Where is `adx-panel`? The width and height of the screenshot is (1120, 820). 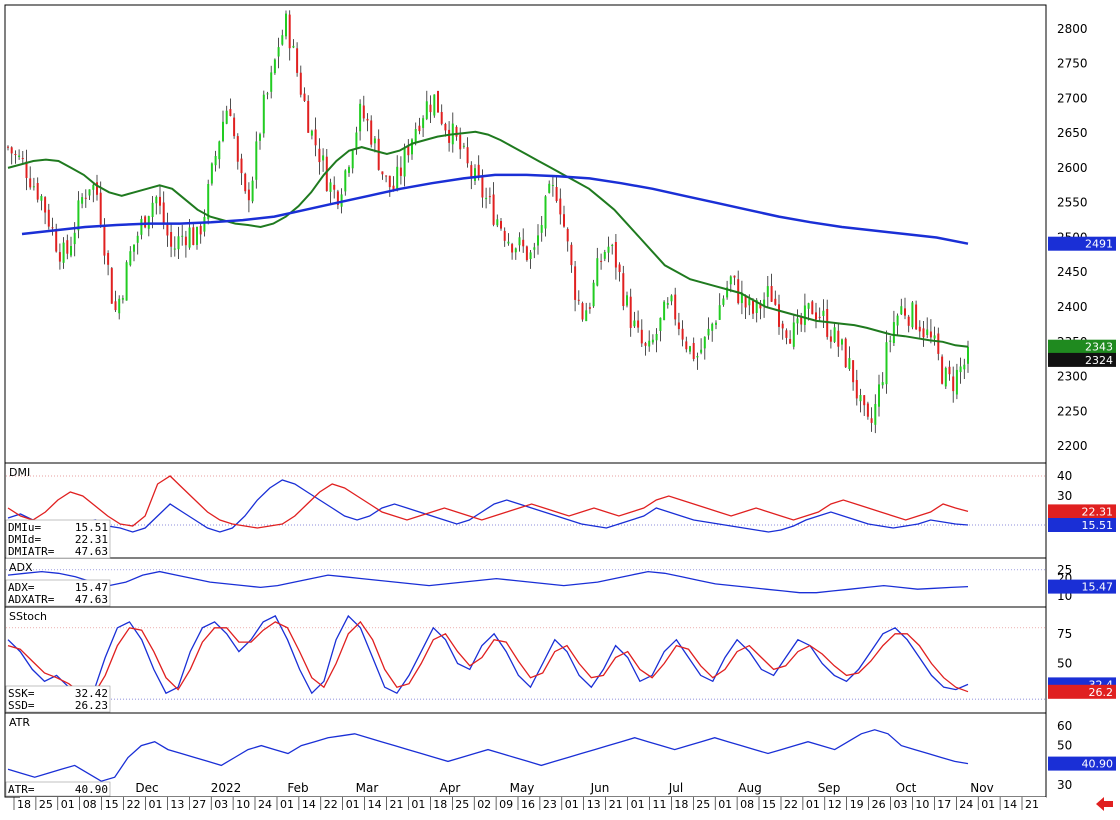
adx-panel is located at coordinates (525, 582).